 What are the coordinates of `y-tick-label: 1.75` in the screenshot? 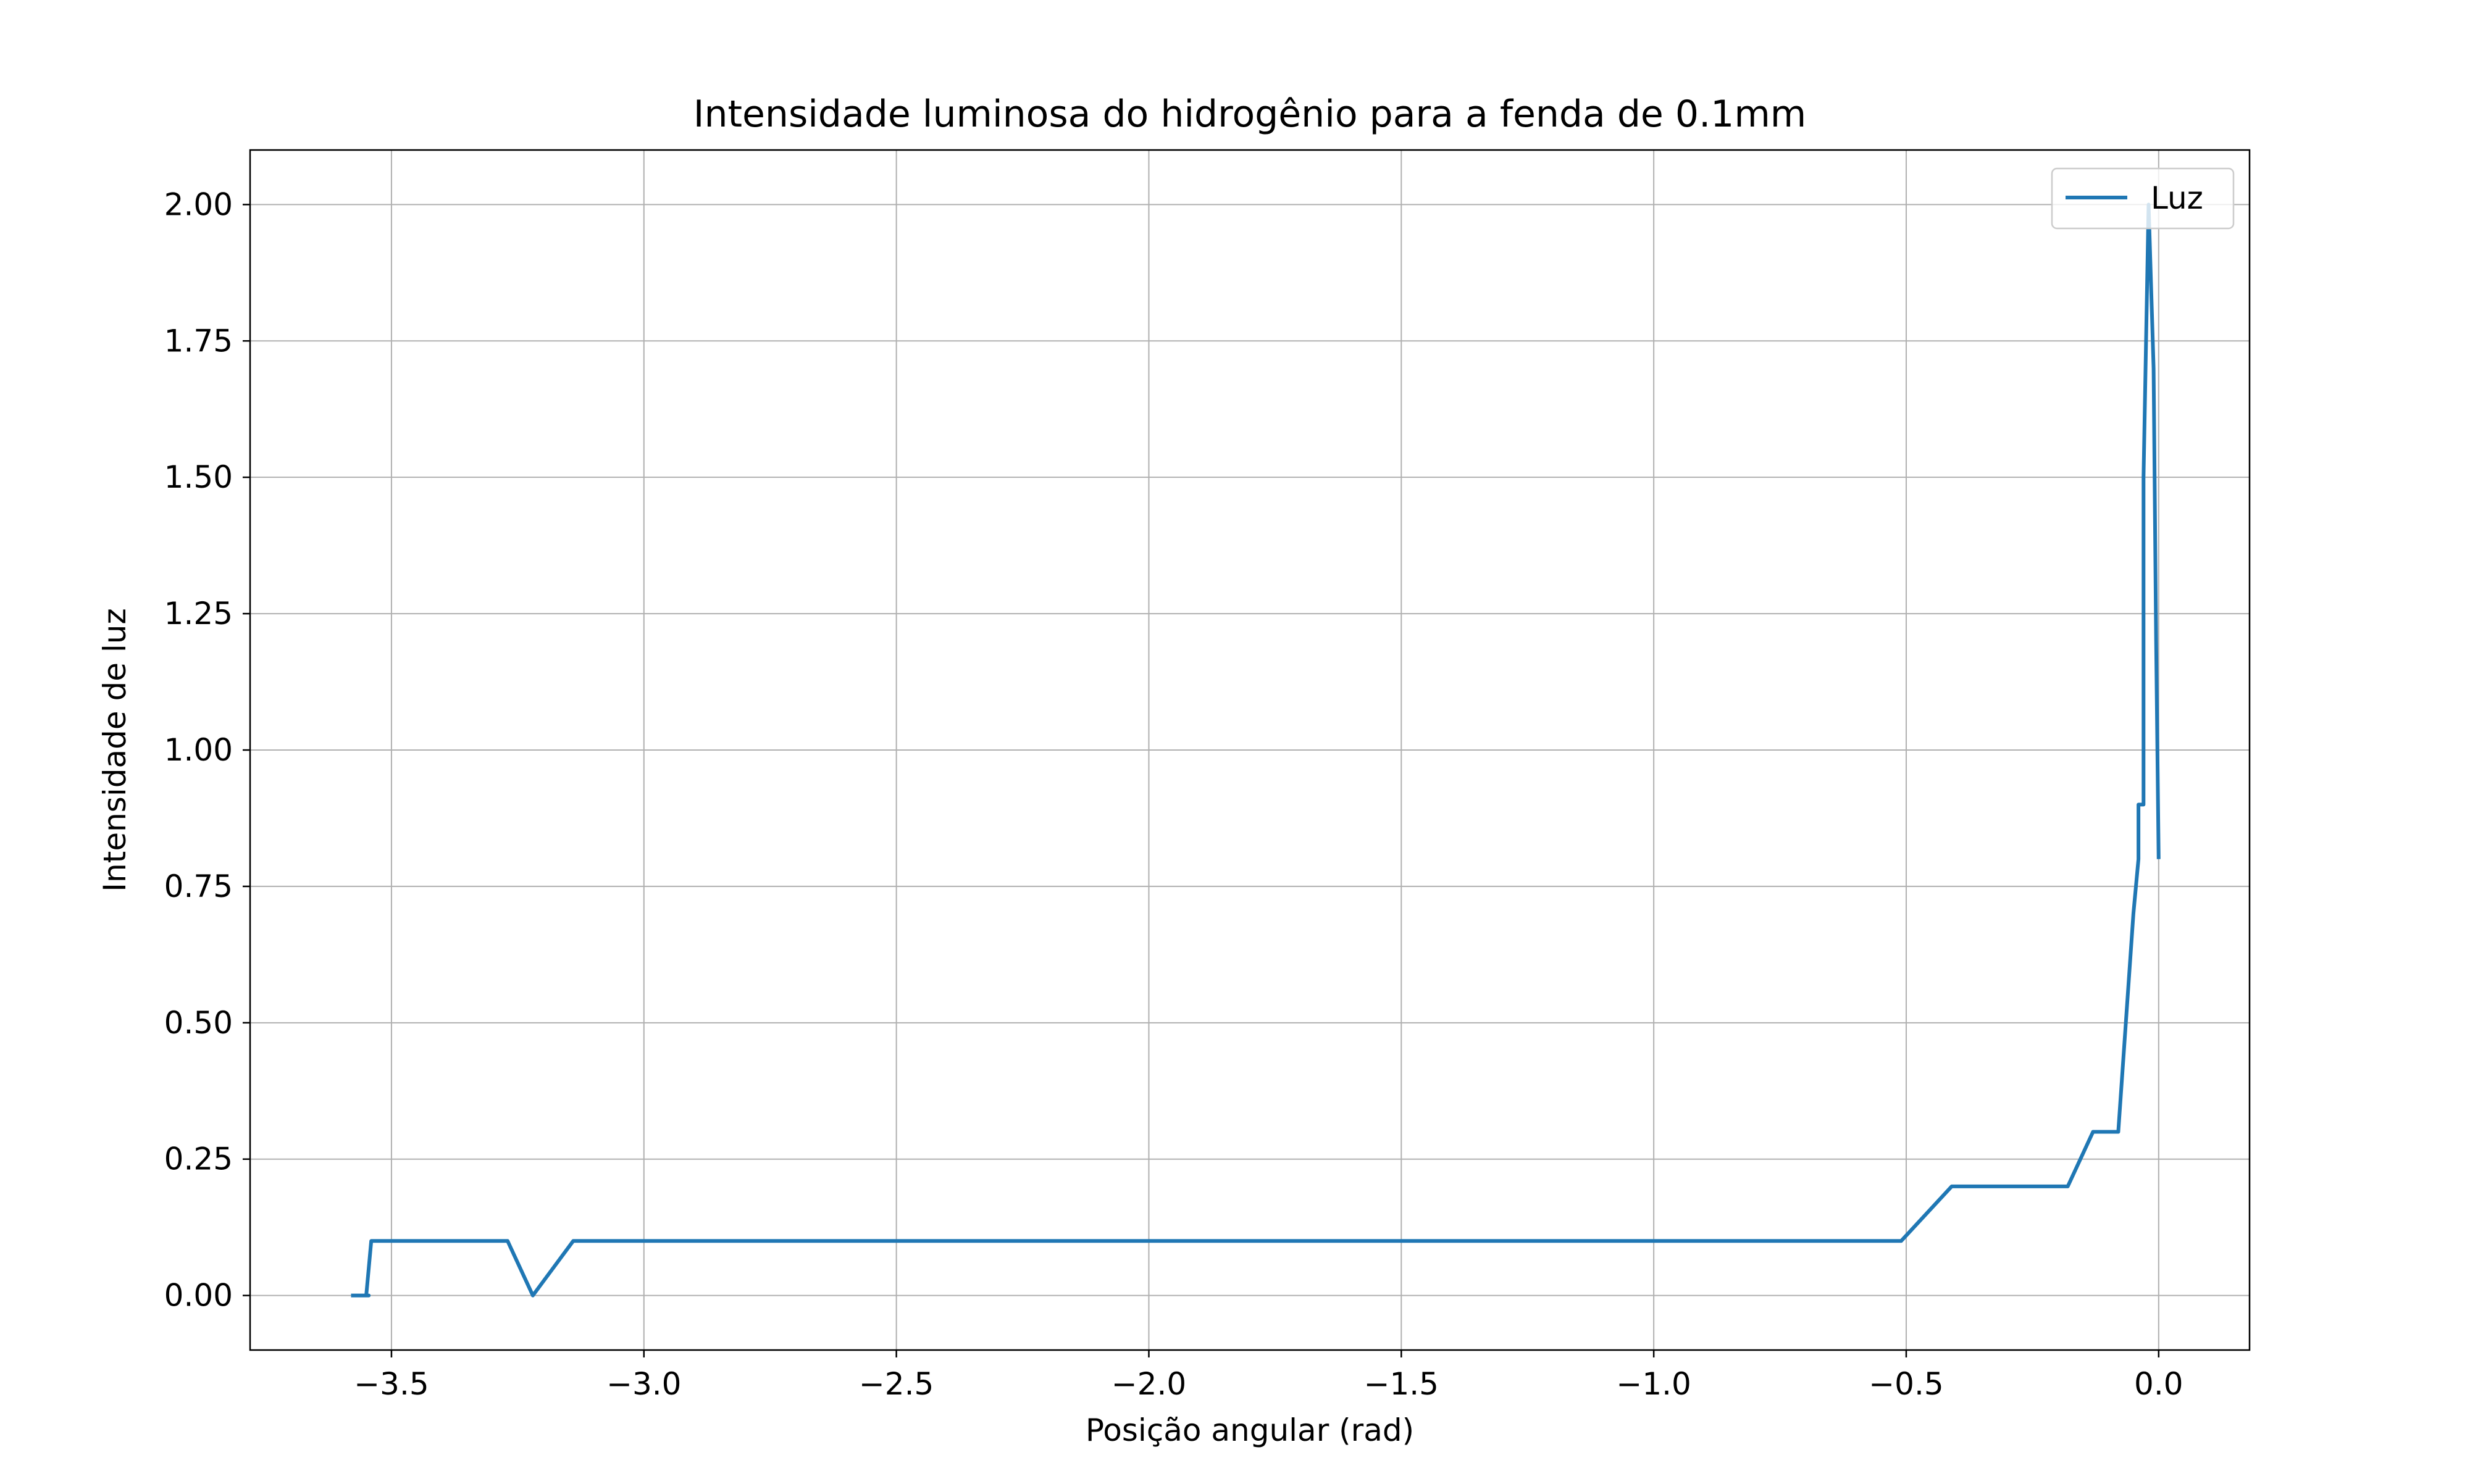 It's located at (198, 341).